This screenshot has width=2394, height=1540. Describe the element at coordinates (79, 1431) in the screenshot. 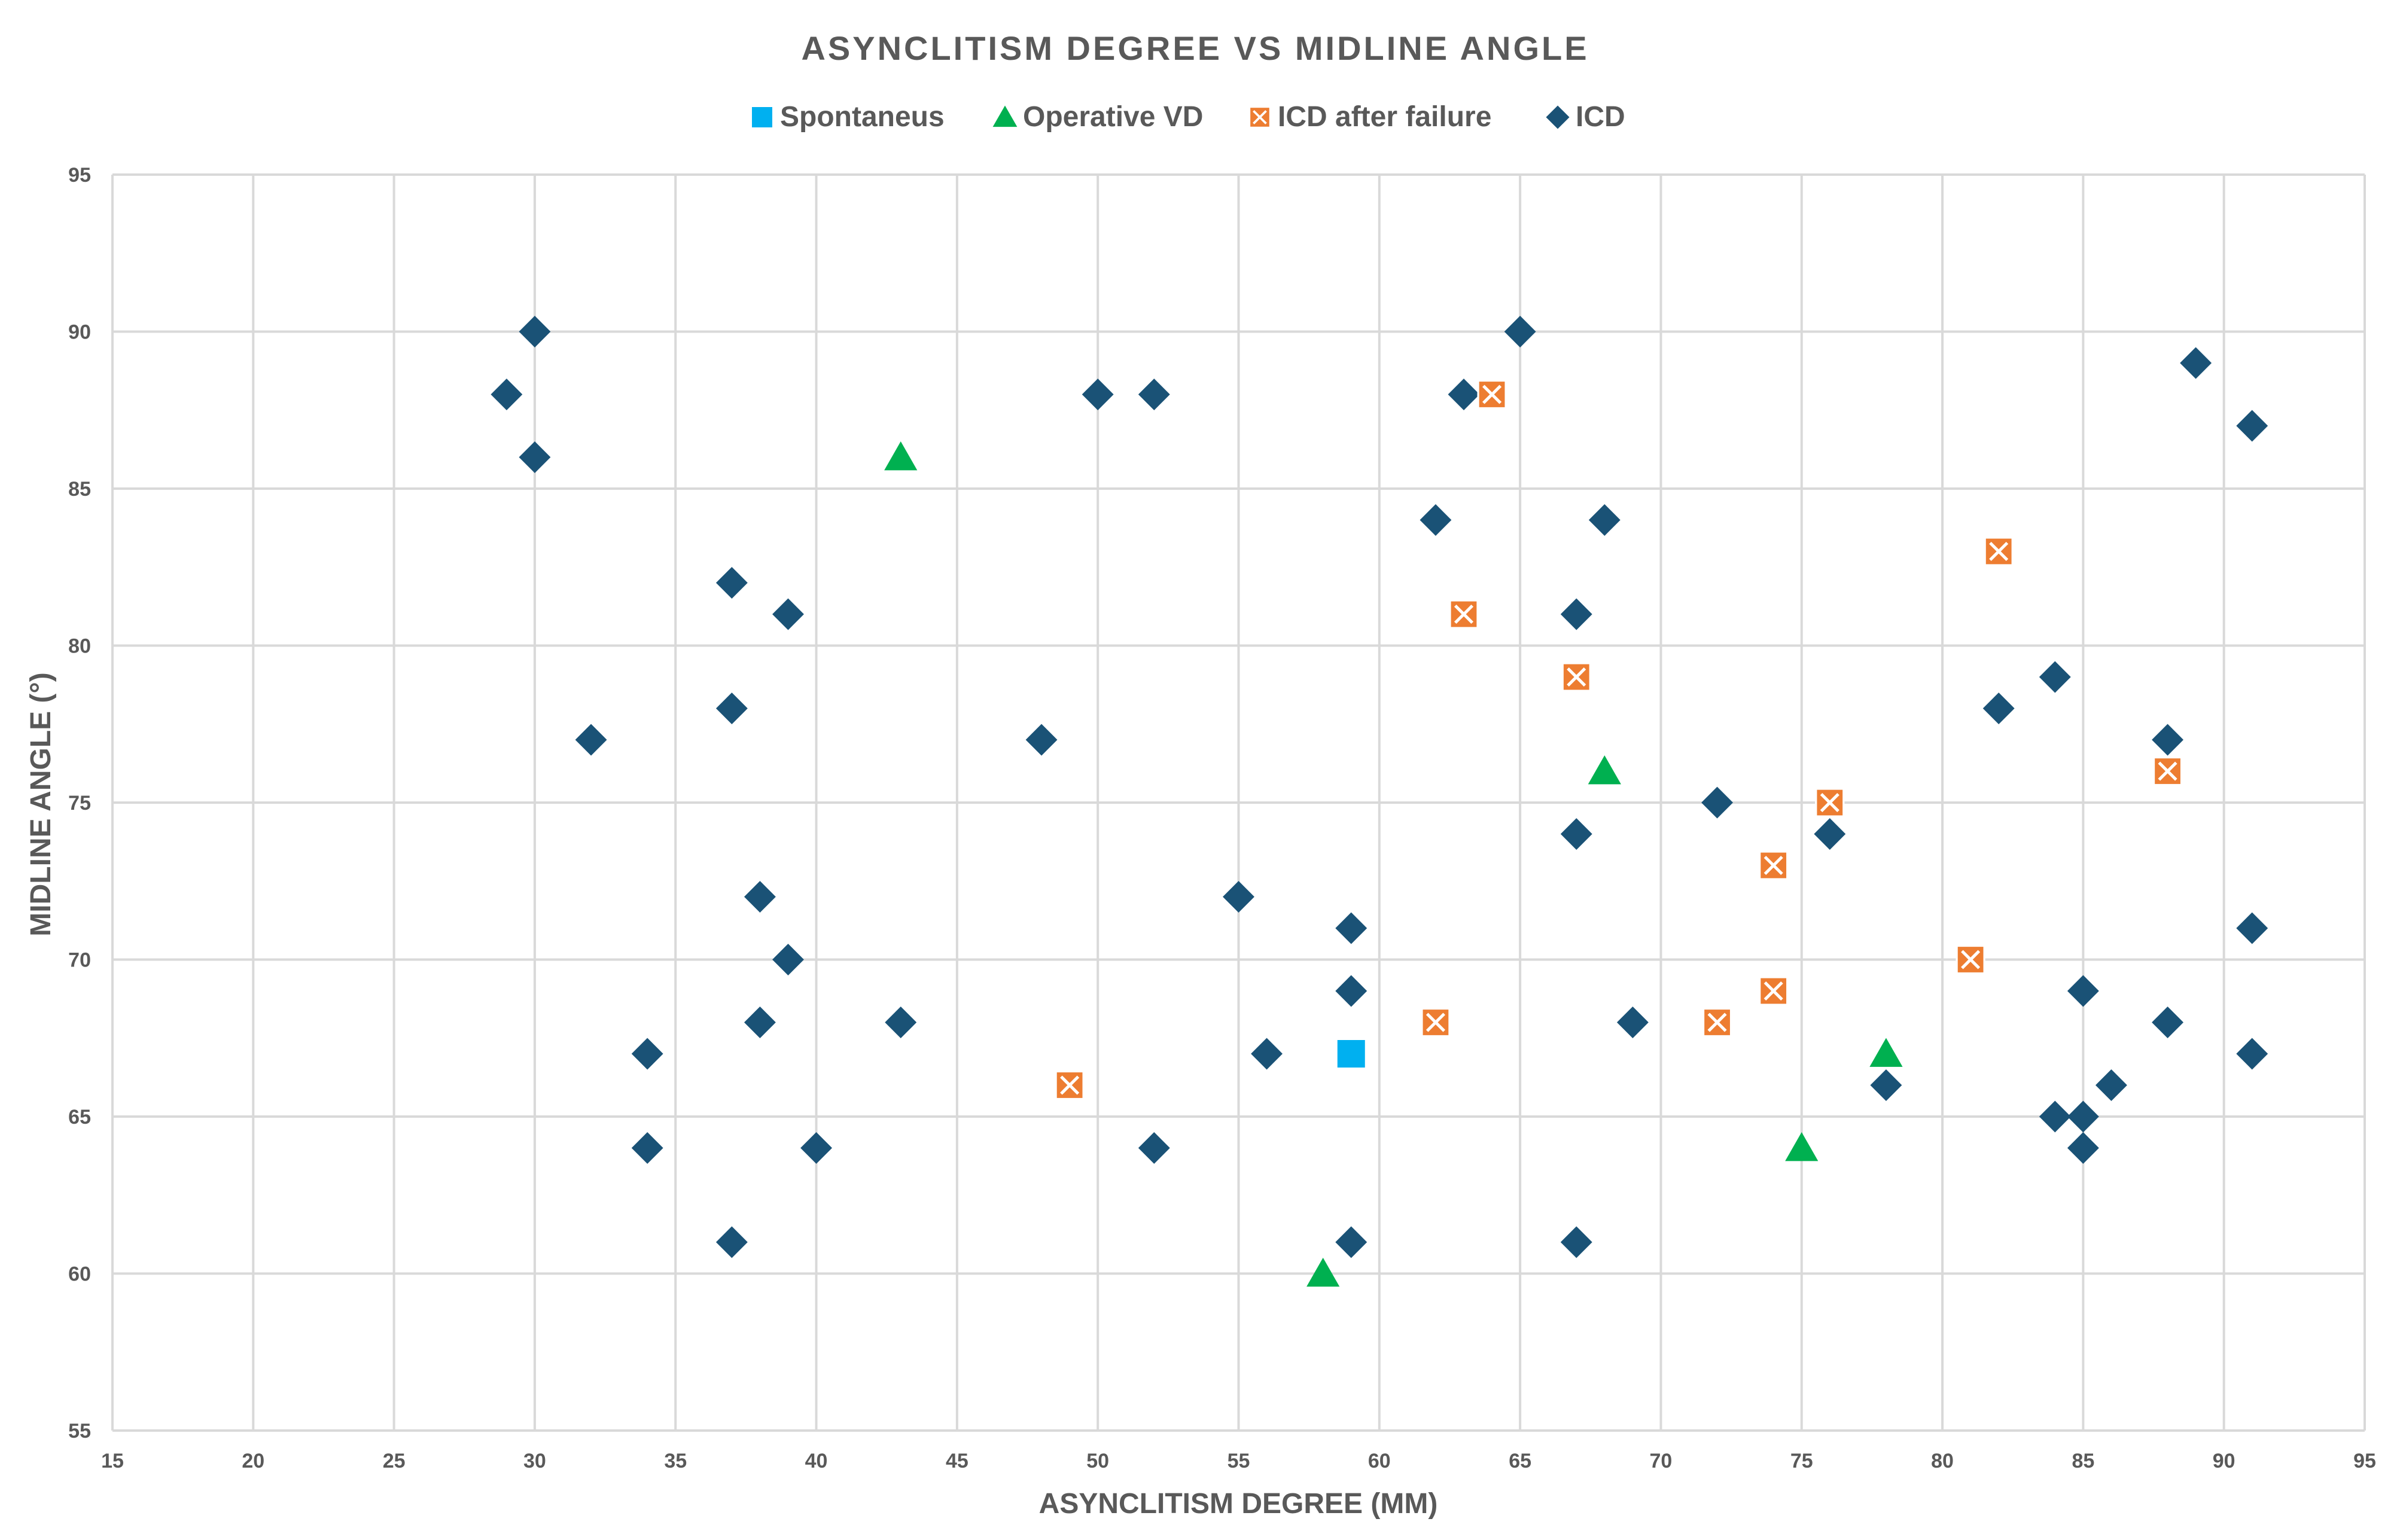

I see `y-tick-label: 55` at that location.